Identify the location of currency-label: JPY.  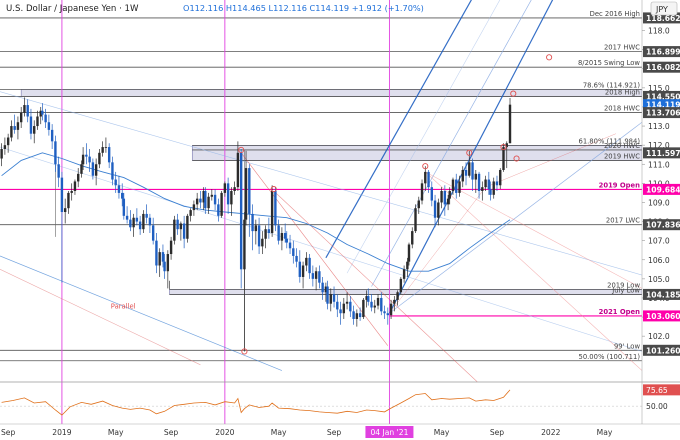
(661, 9).